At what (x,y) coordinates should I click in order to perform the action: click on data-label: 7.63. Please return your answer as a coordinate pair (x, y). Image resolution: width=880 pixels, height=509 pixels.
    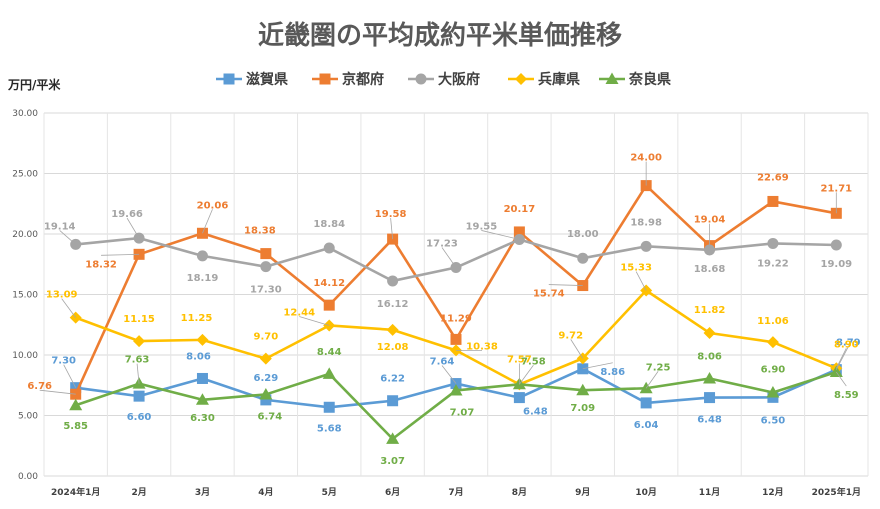
    Looking at the image, I should click on (137, 360).